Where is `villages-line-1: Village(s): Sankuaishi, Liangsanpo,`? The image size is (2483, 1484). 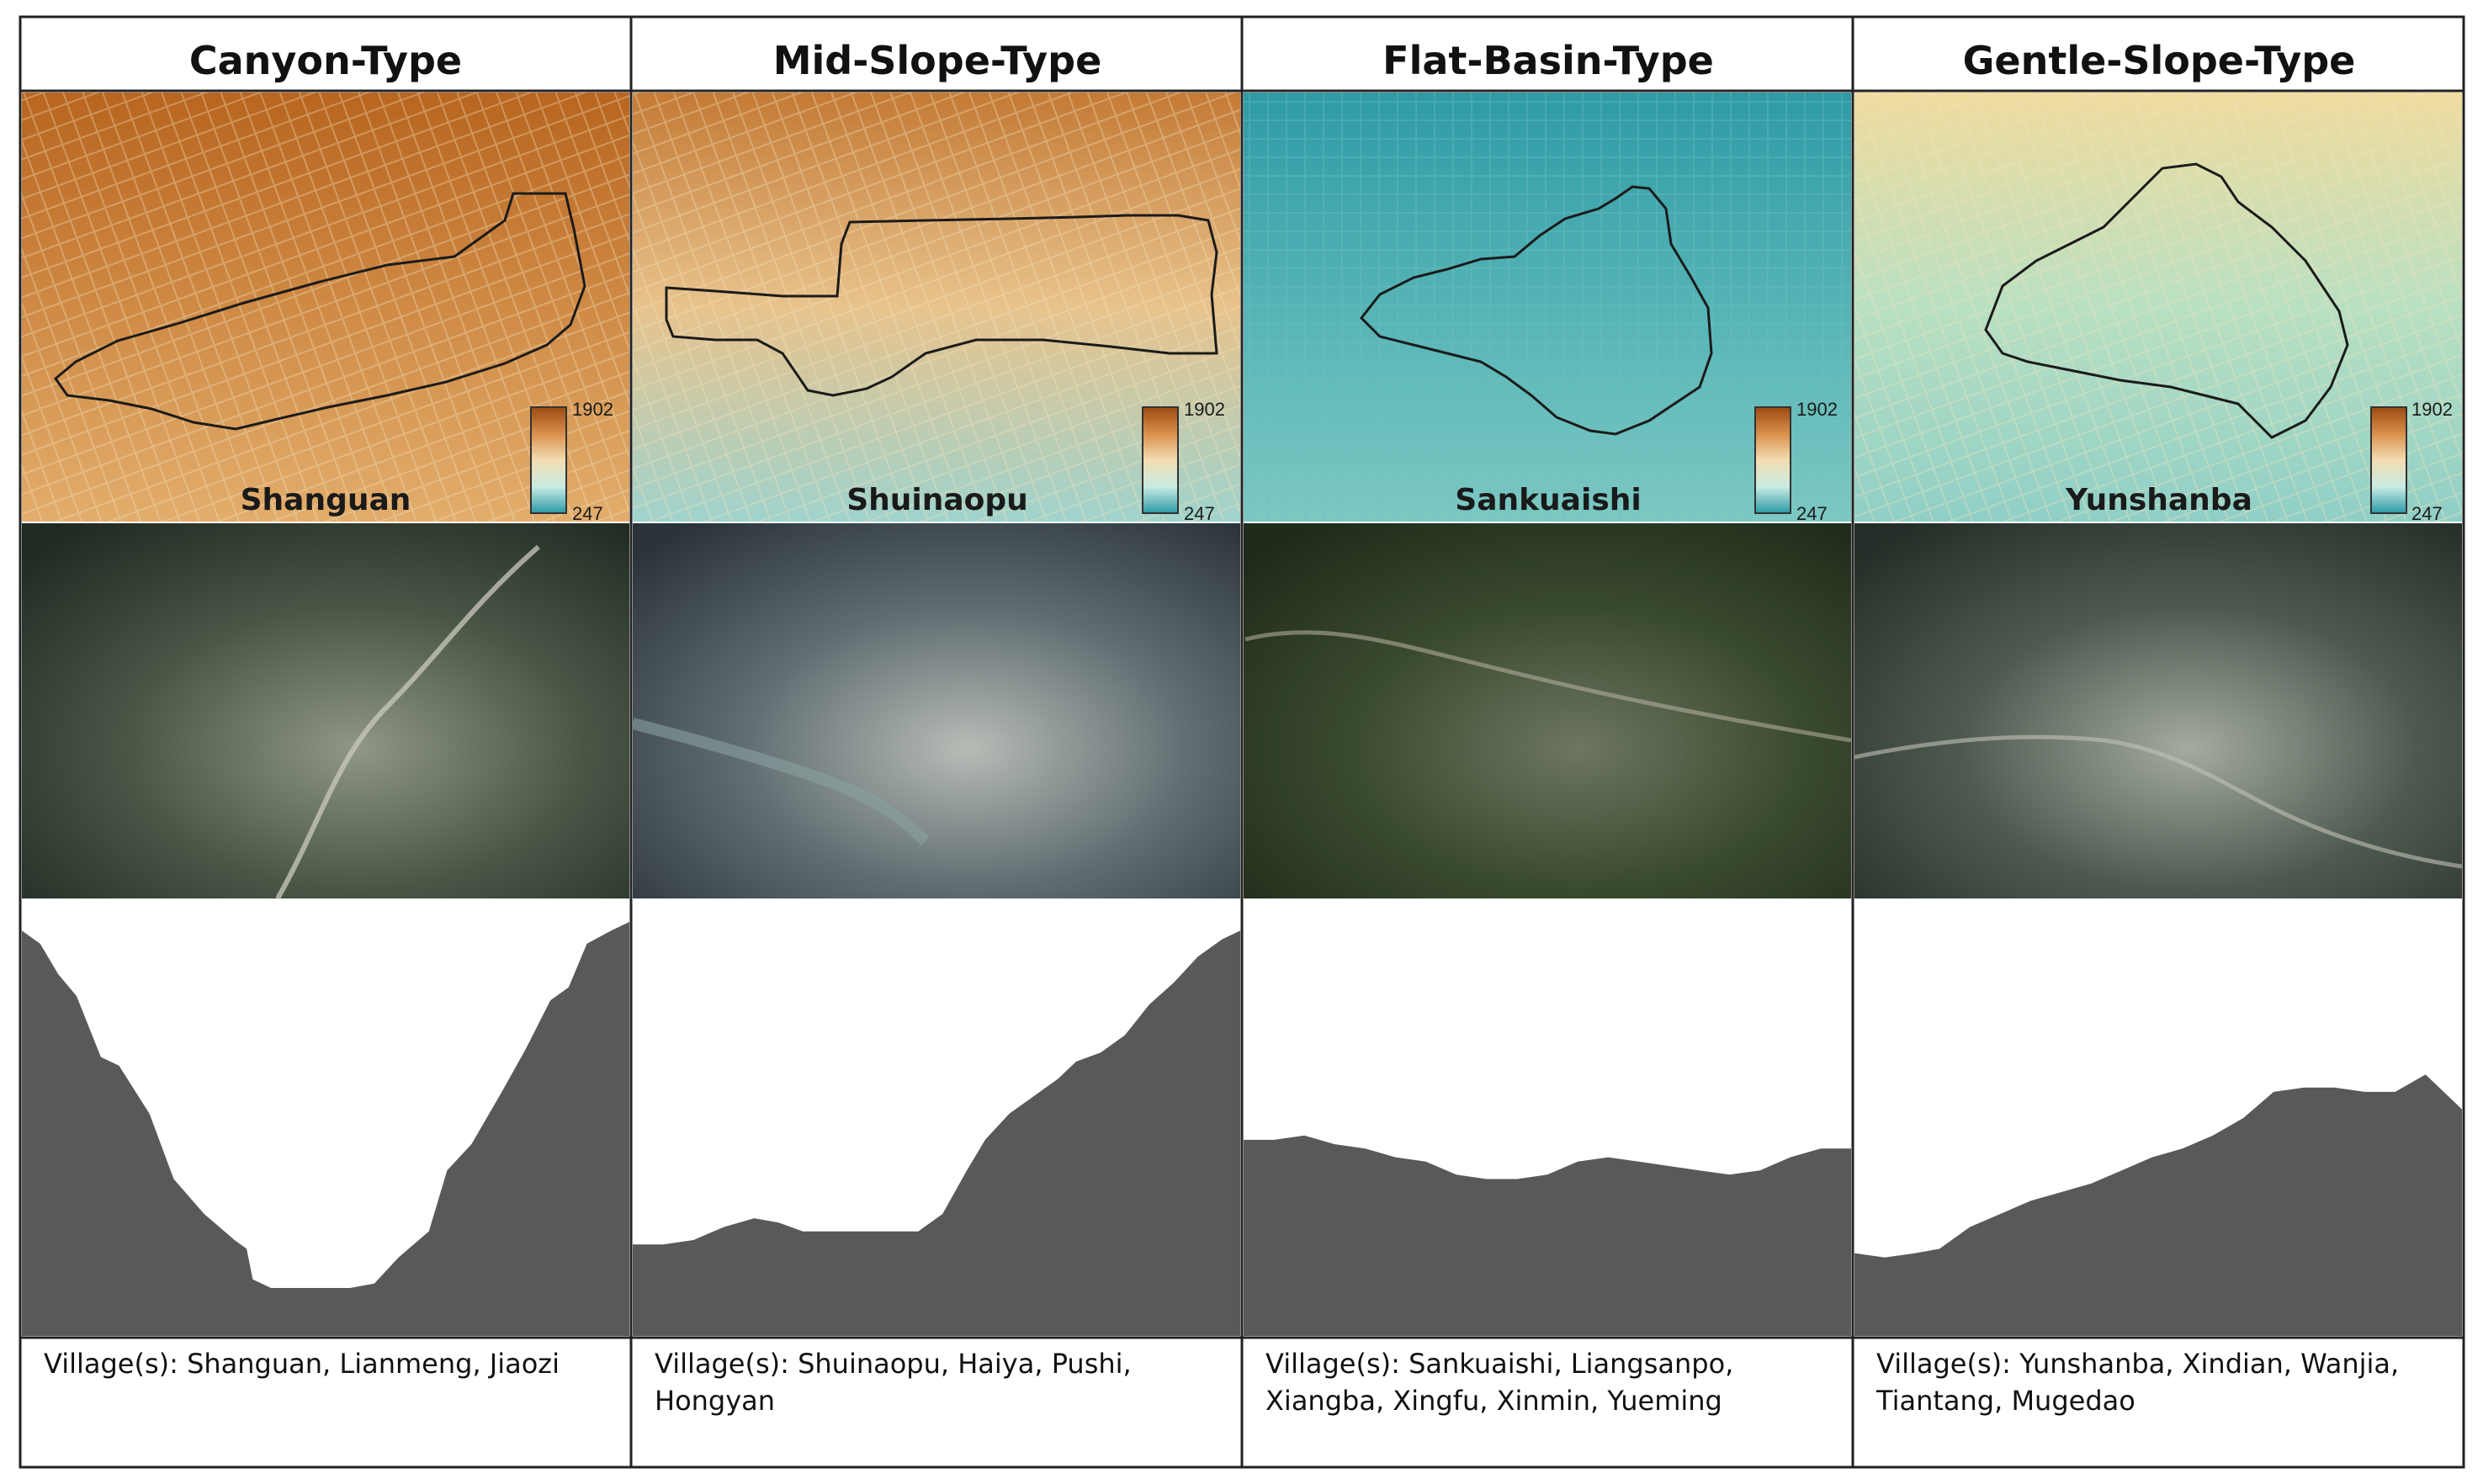 villages-line-1: Village(s): Sankuaishi, Liangsanpo, is located at coordinates (1499, 1364).